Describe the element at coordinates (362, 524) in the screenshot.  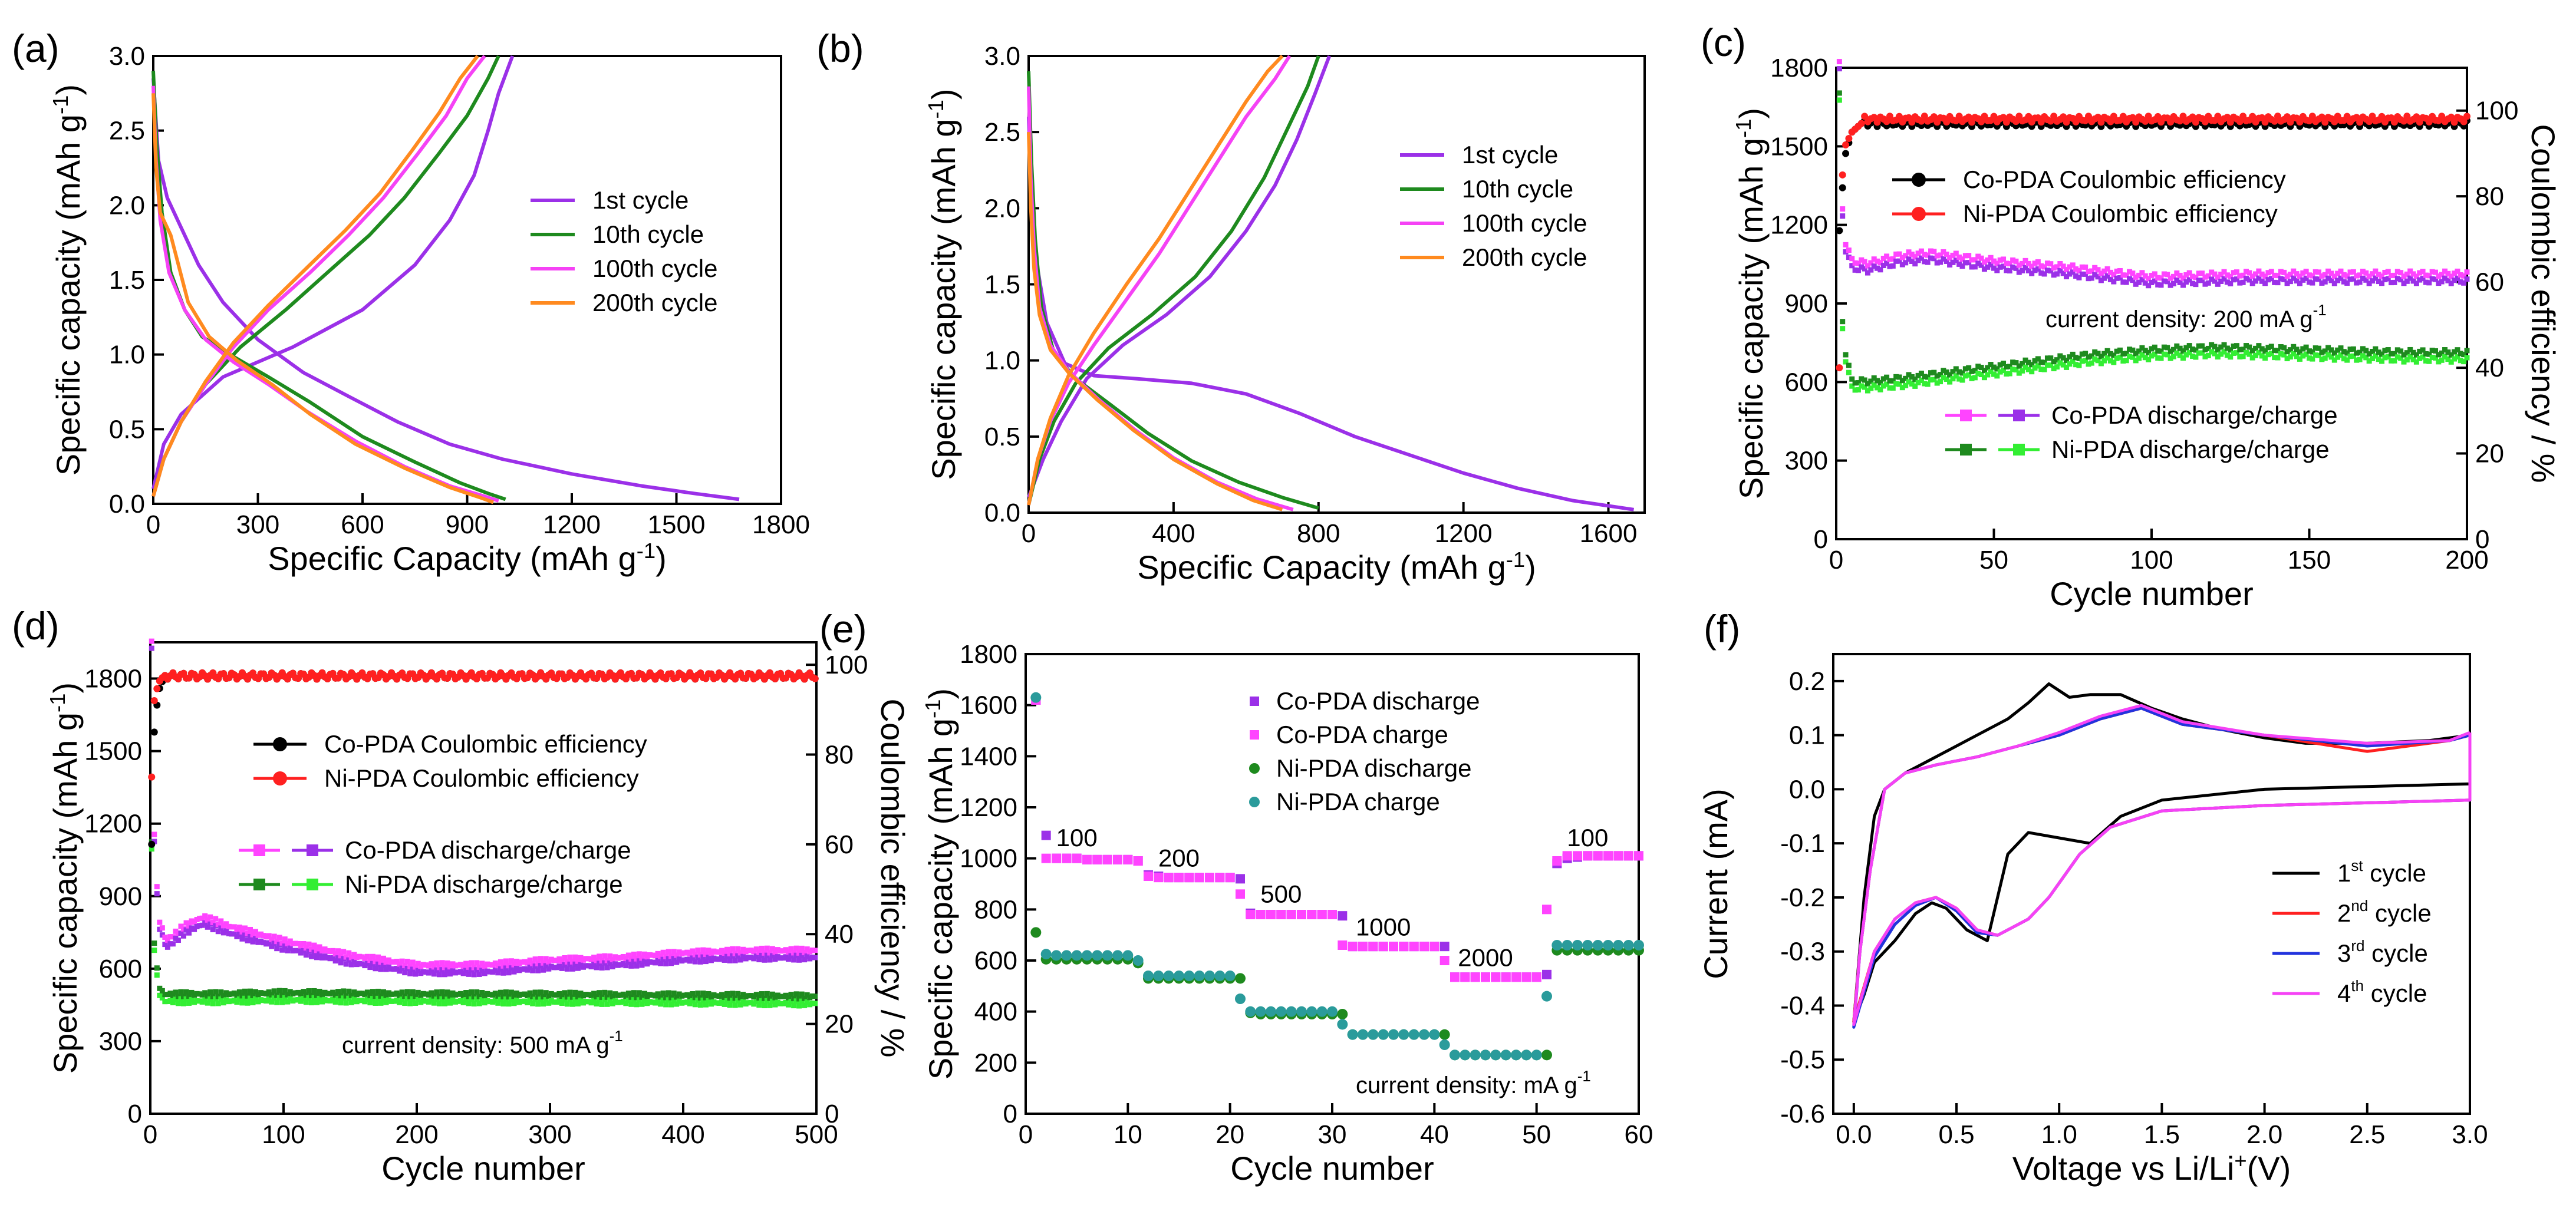
I see `x-tick-label: 600` at that location.